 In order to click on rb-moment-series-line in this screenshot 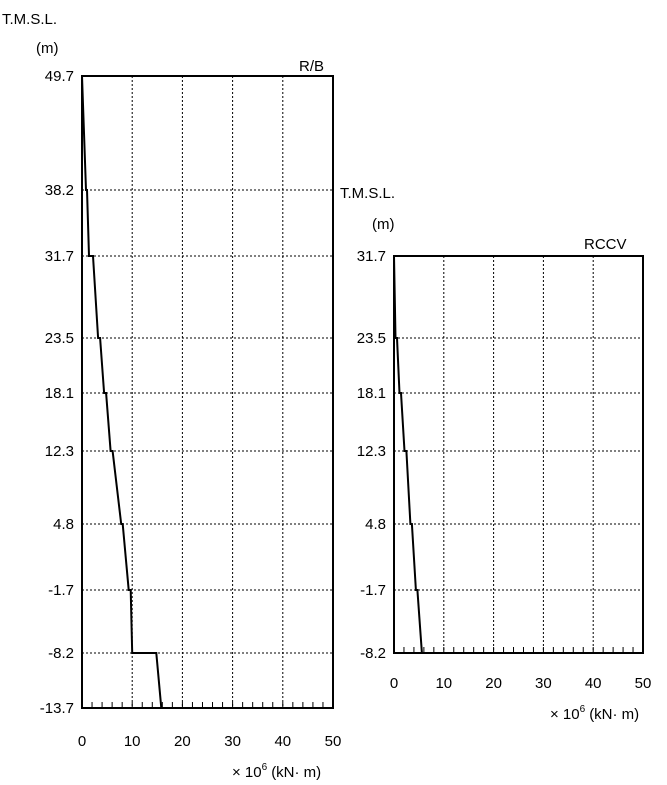, I will do `click(122, 392)`.